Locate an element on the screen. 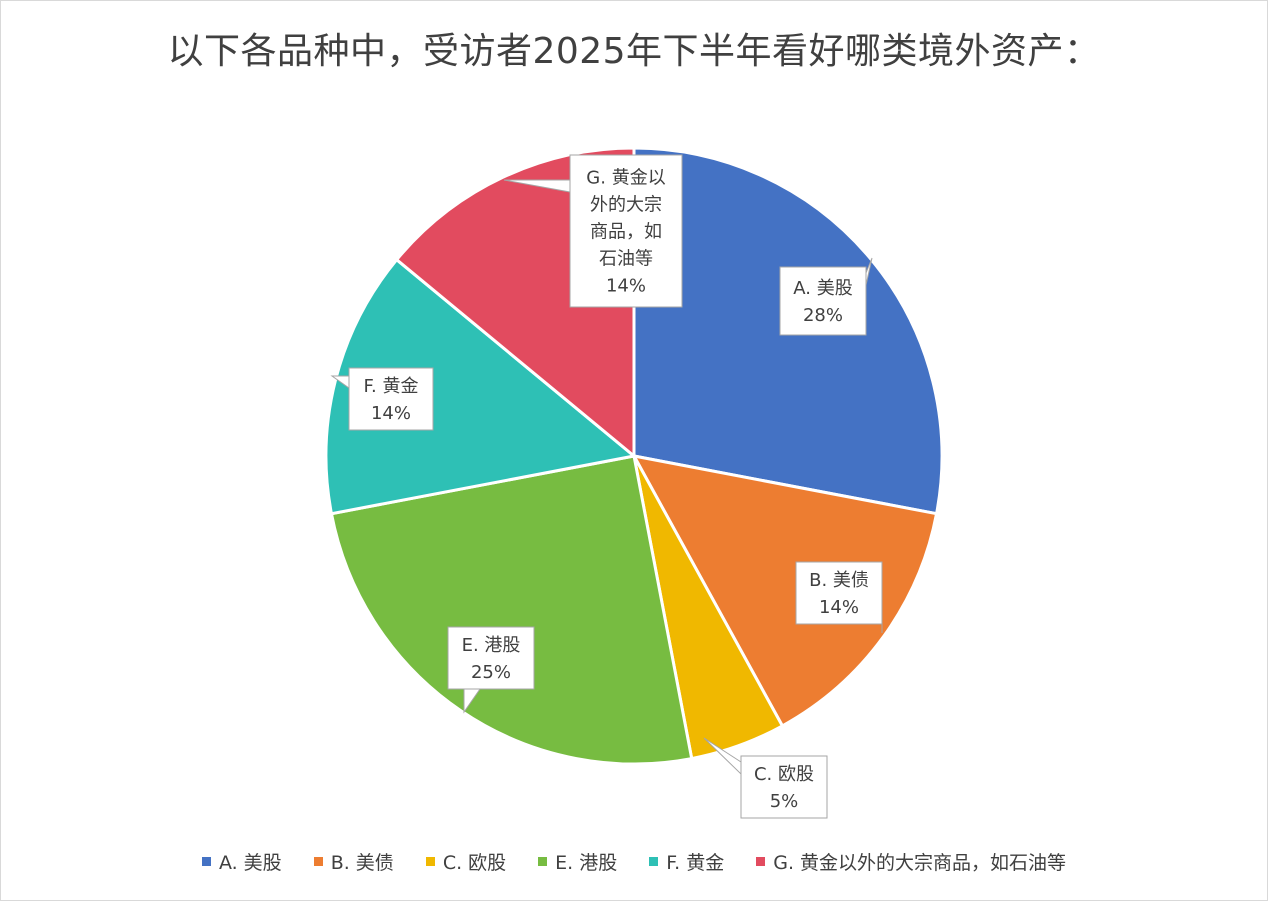  legend-label: B. 美债 is located at coordinates (362, 863).